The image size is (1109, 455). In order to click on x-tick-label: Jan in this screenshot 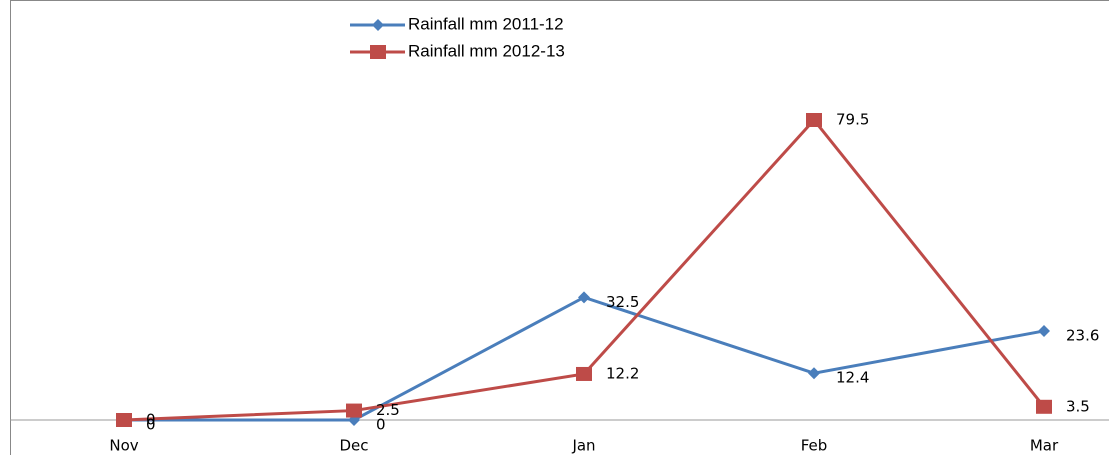, I will do `click(583, 446)`.